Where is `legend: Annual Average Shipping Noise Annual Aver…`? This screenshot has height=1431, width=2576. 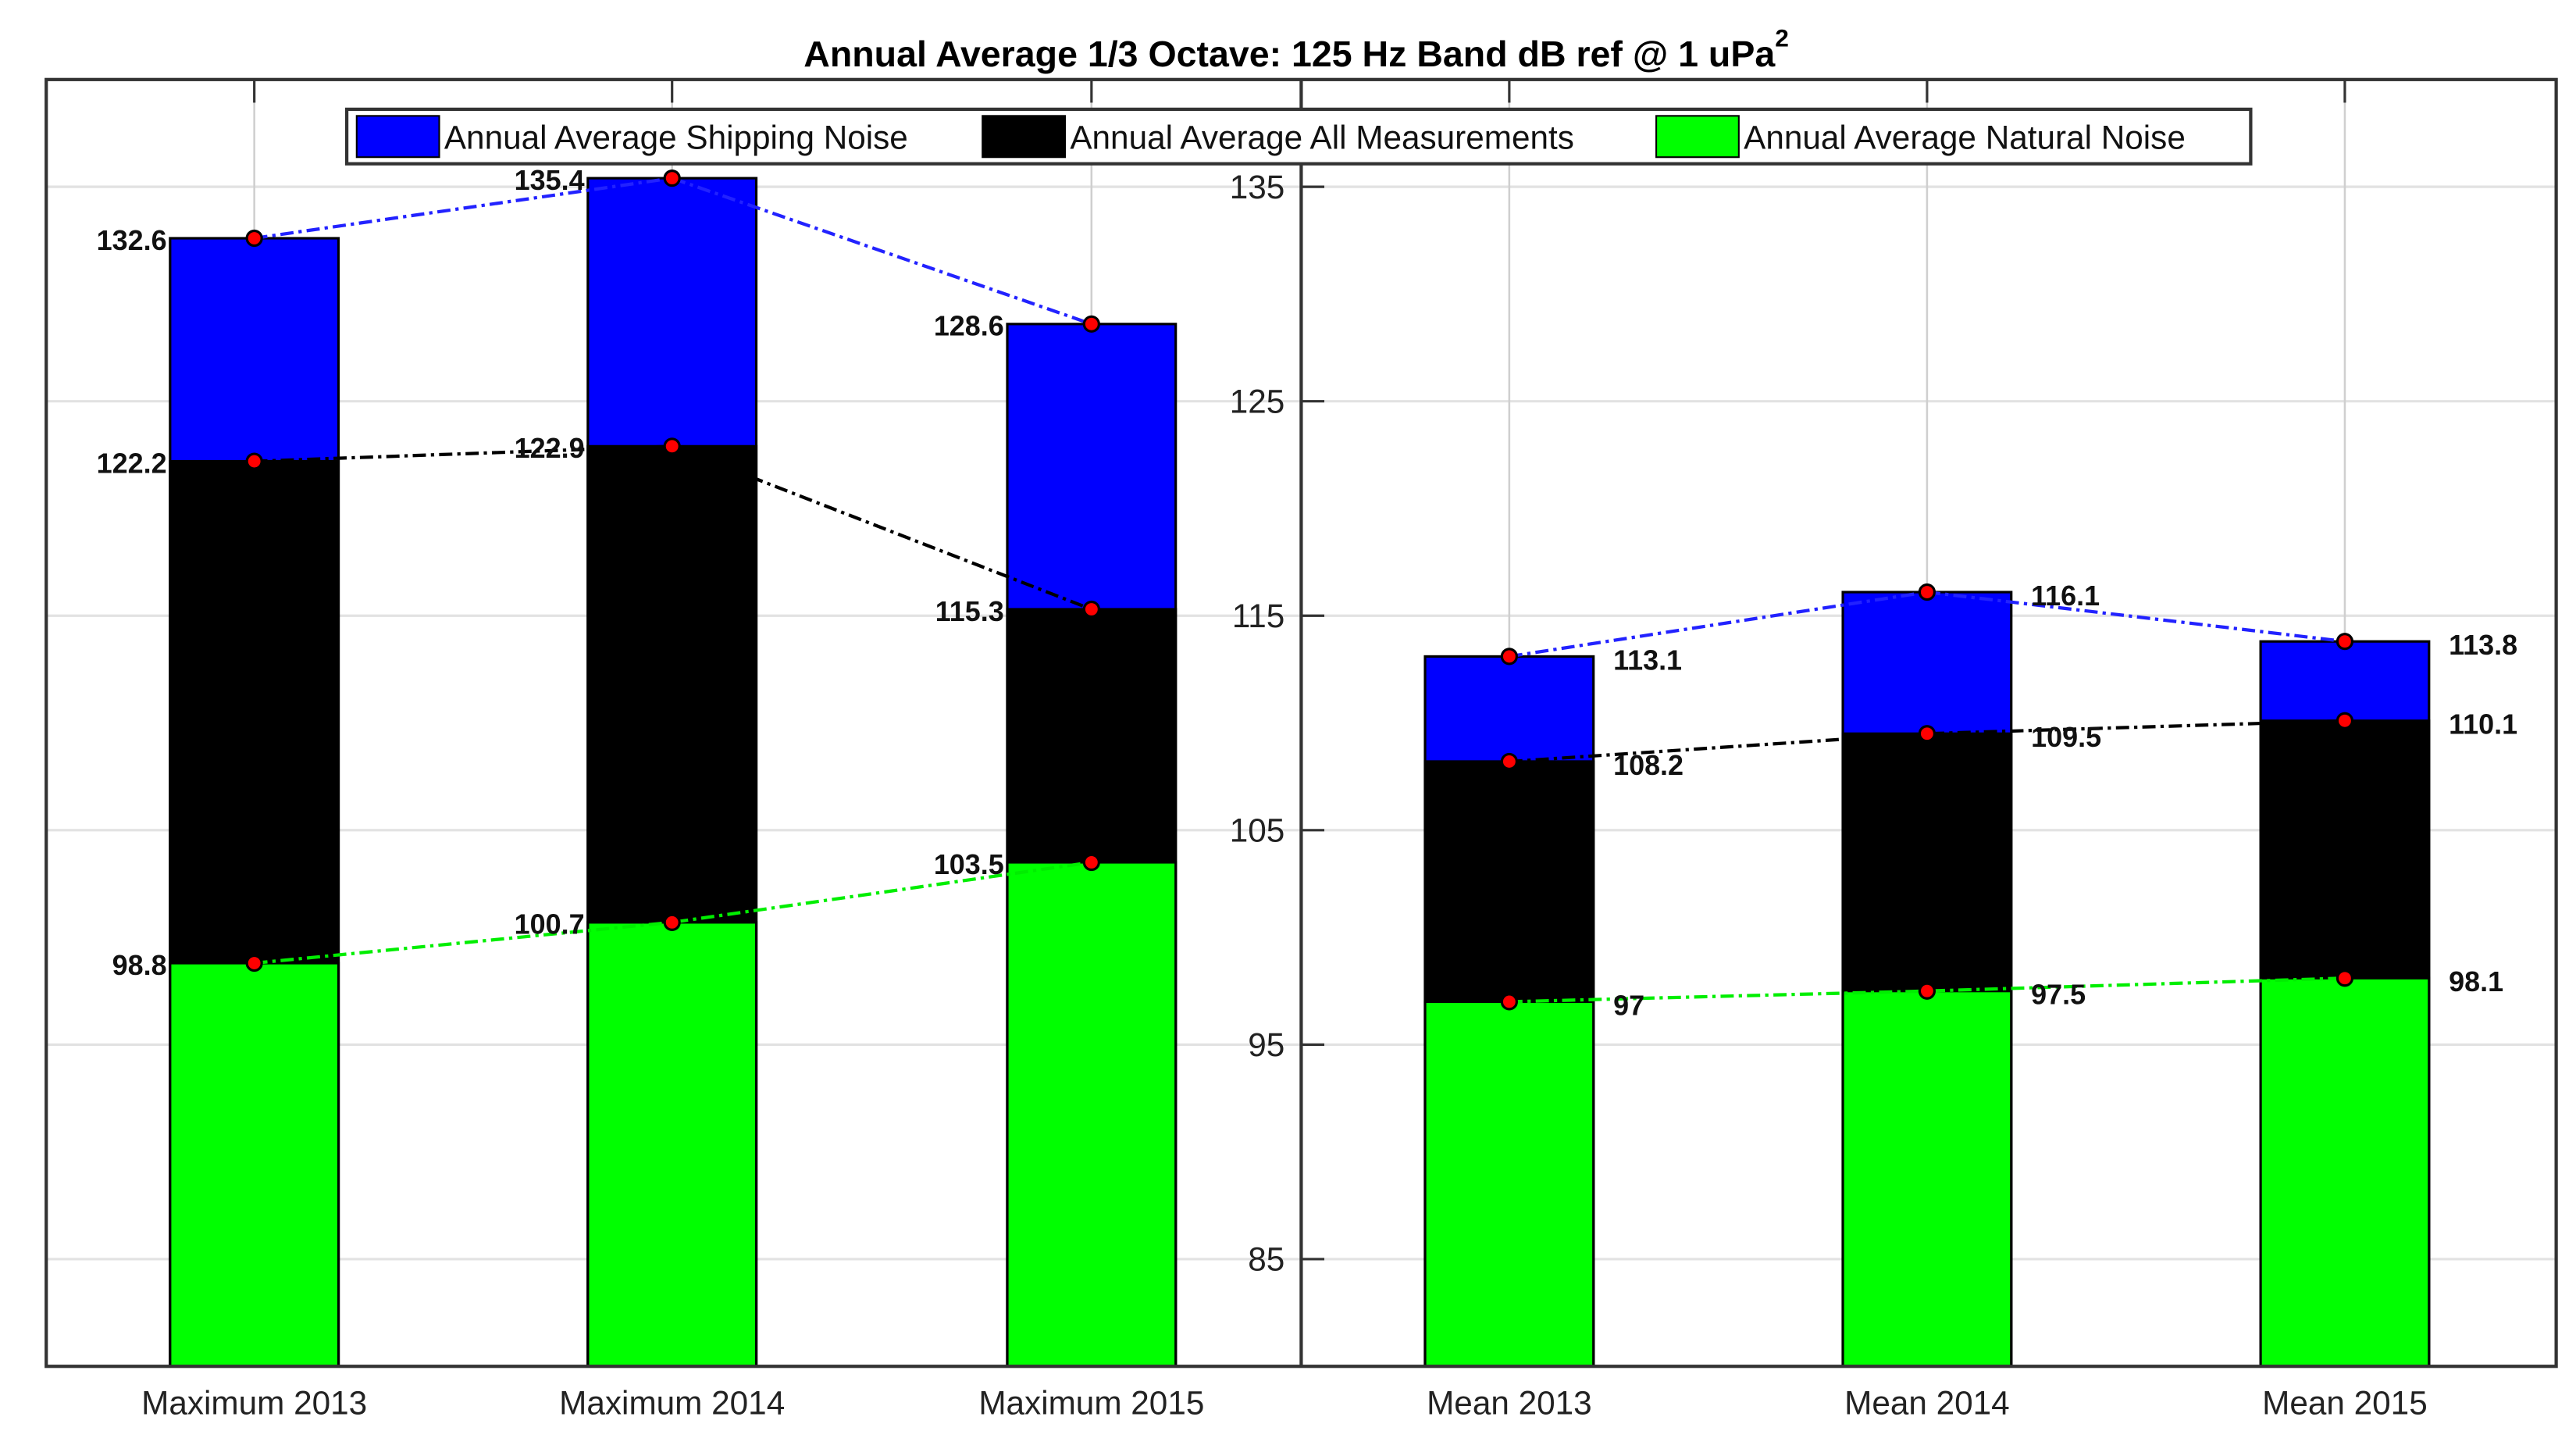
legend: Annual Average Shipping Noise Annual Aver… is located at coordinates (1298, 136).